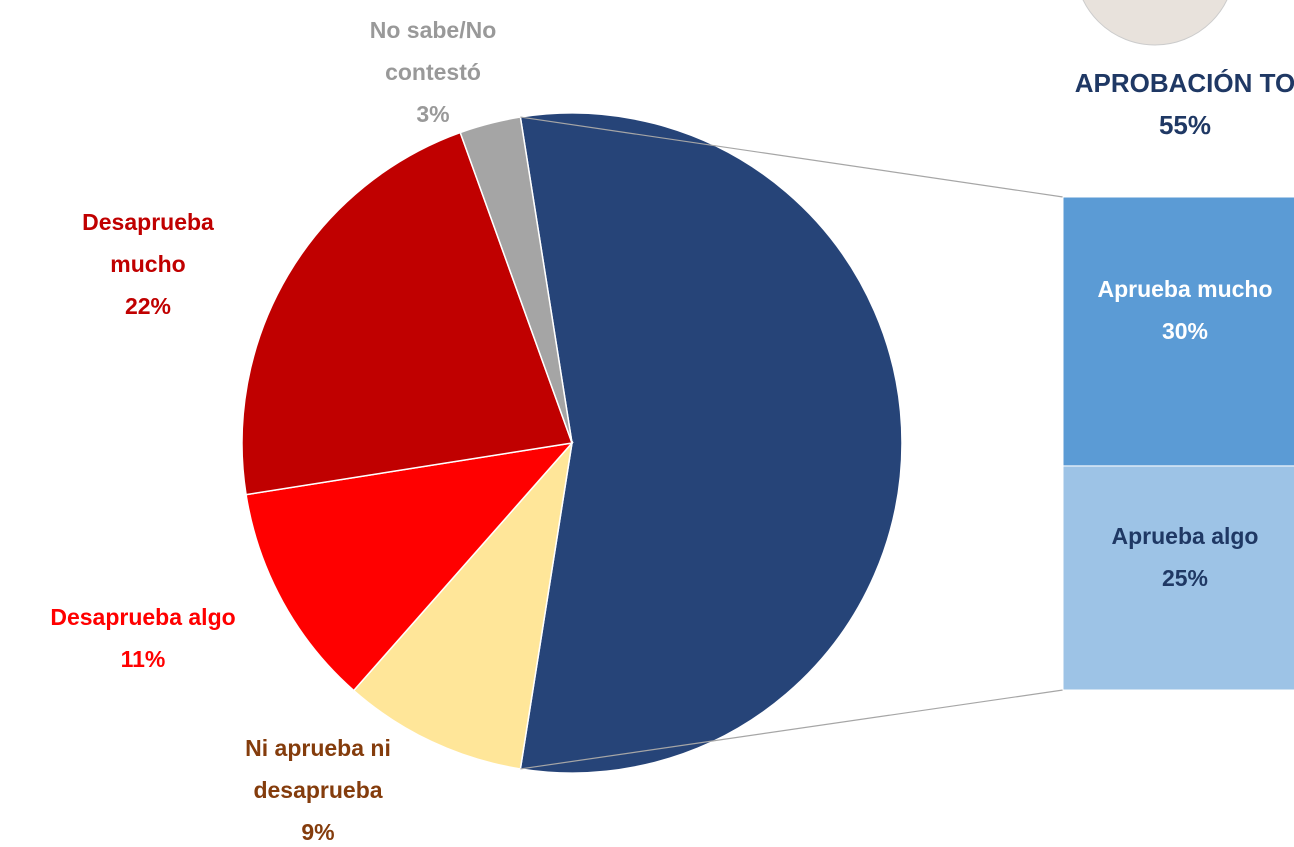 This screenshot has height=847, width=1294. I want to click on pie-label: Desaprueba algo, so click(143, 617).